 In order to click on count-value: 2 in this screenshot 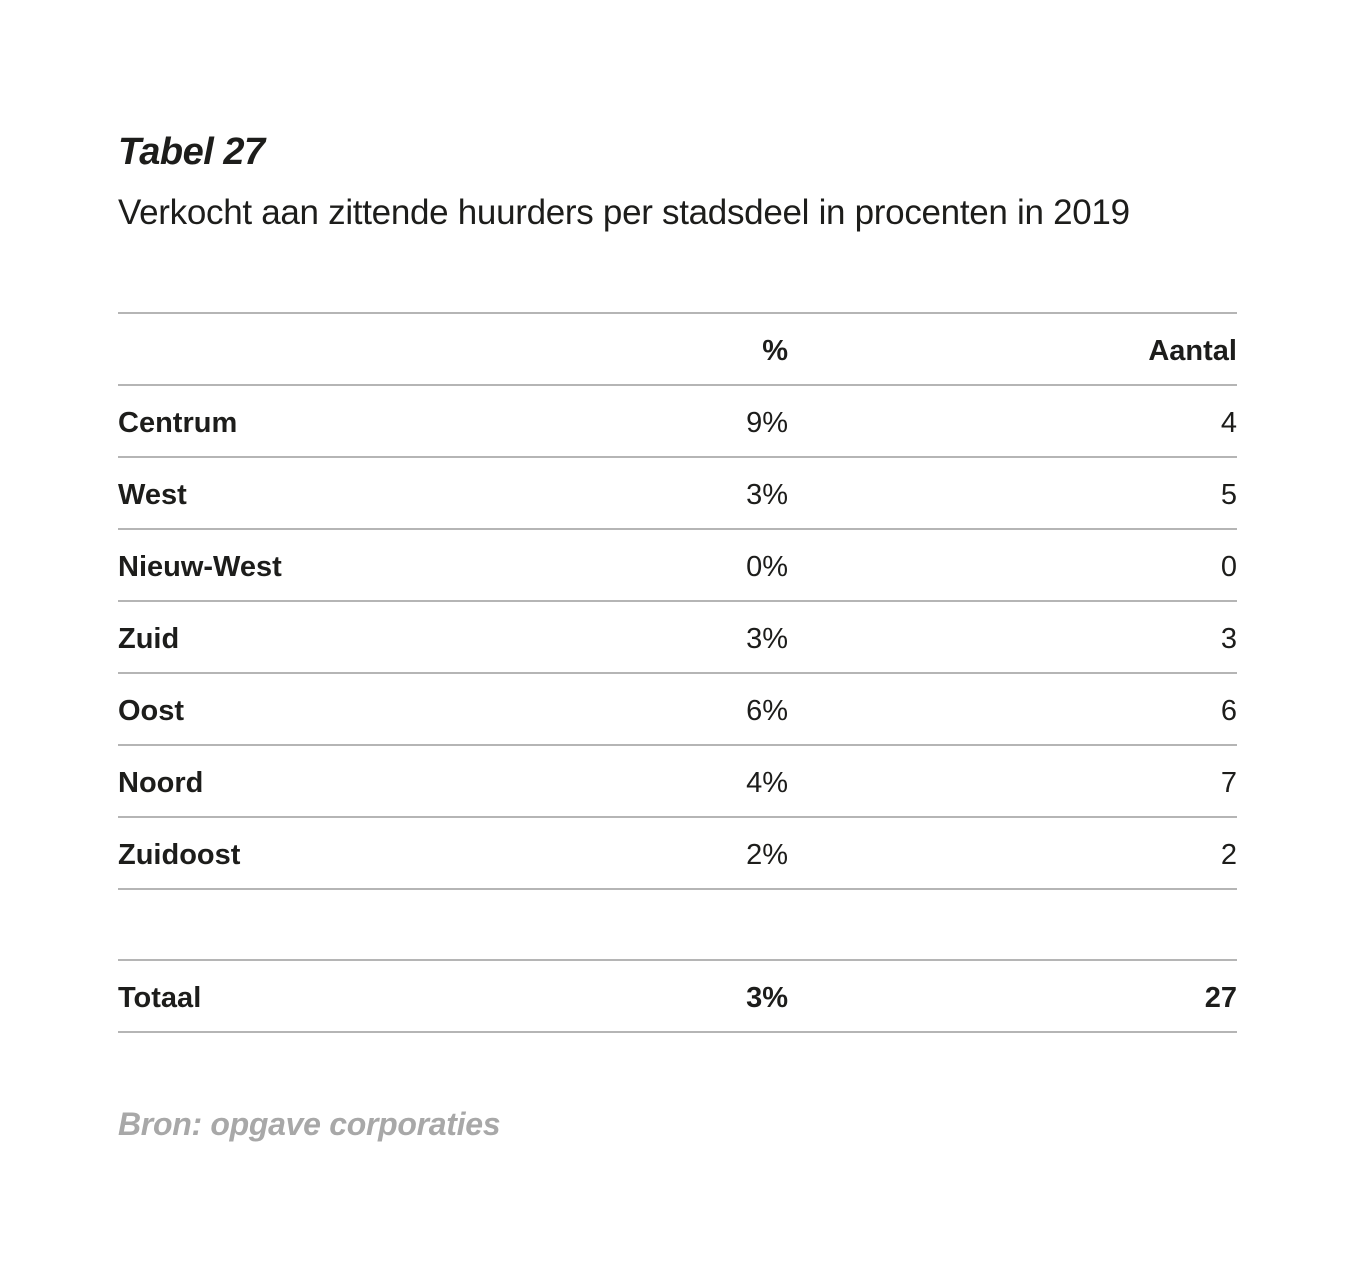, I will do `click(1228, 855)`.